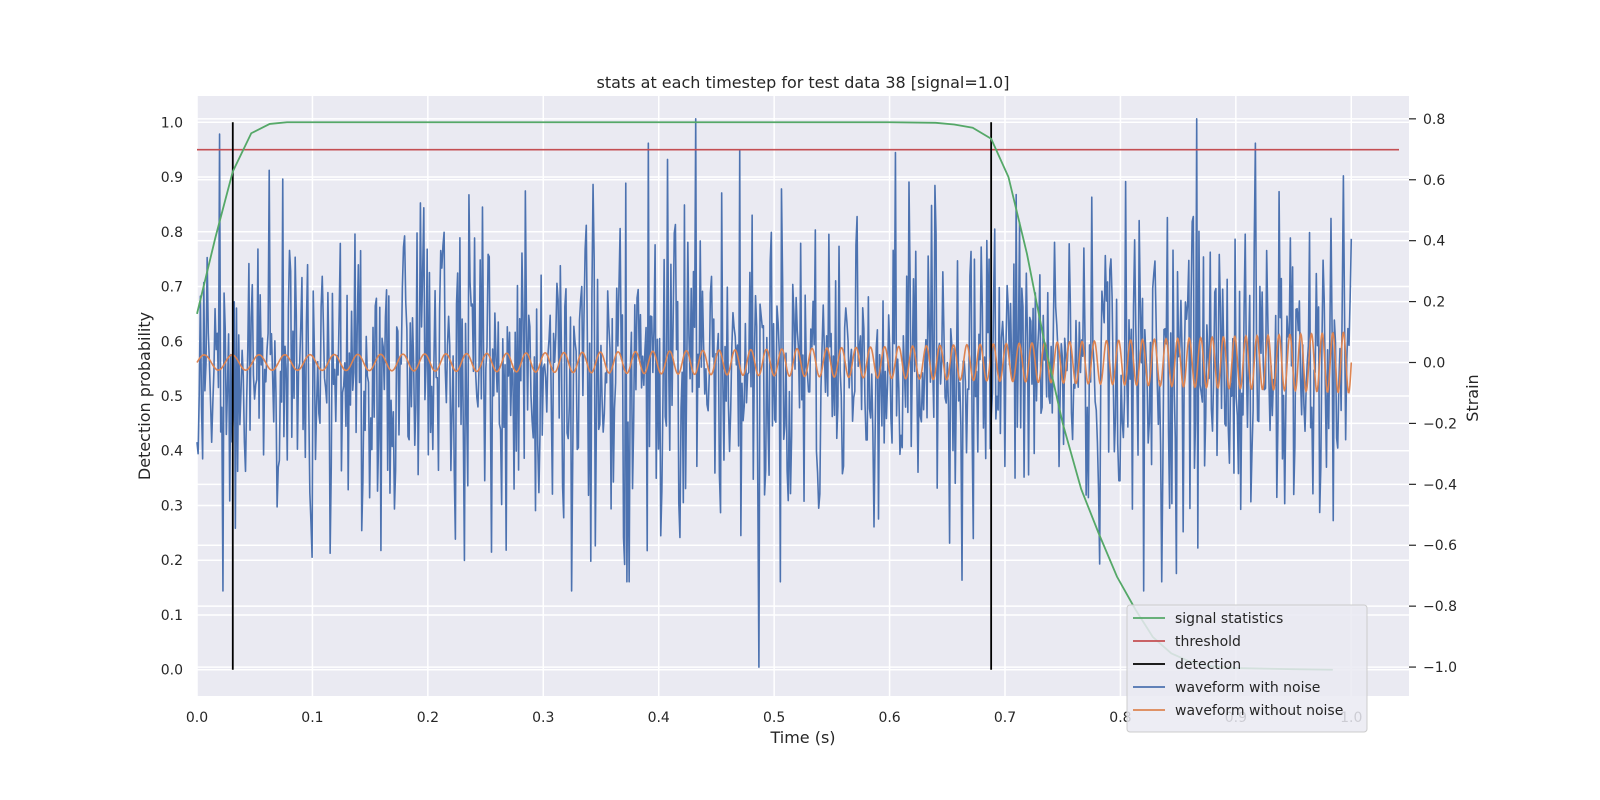 This screenshot has height=800, width=1600. Describe the element at coordinates (1440, 607) in the screenshot. I see `y2-tick-label: −0.8` at that location.